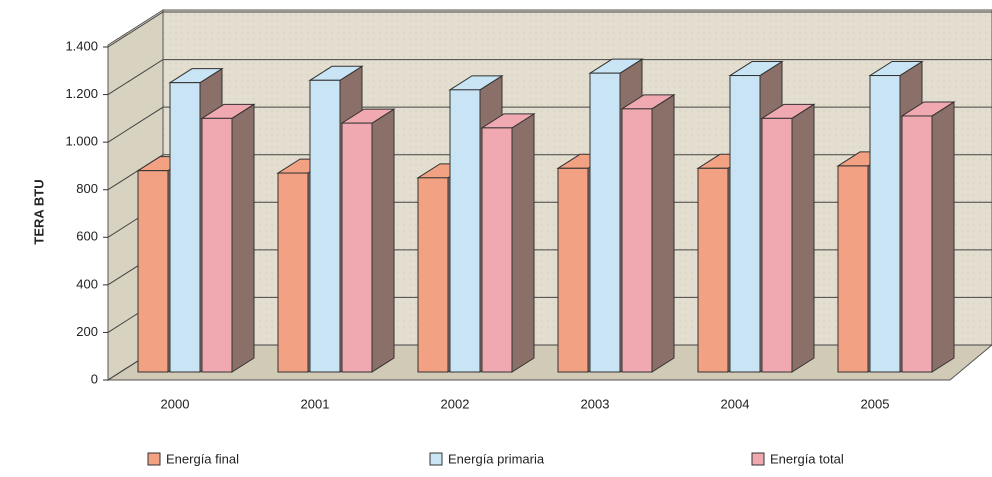 Image resolution: width=992 pixels, height=477 pixels. Describe the element at coordinates (81, 45) in the screenshot. I see `y-tick-label: 1.400` at that location.